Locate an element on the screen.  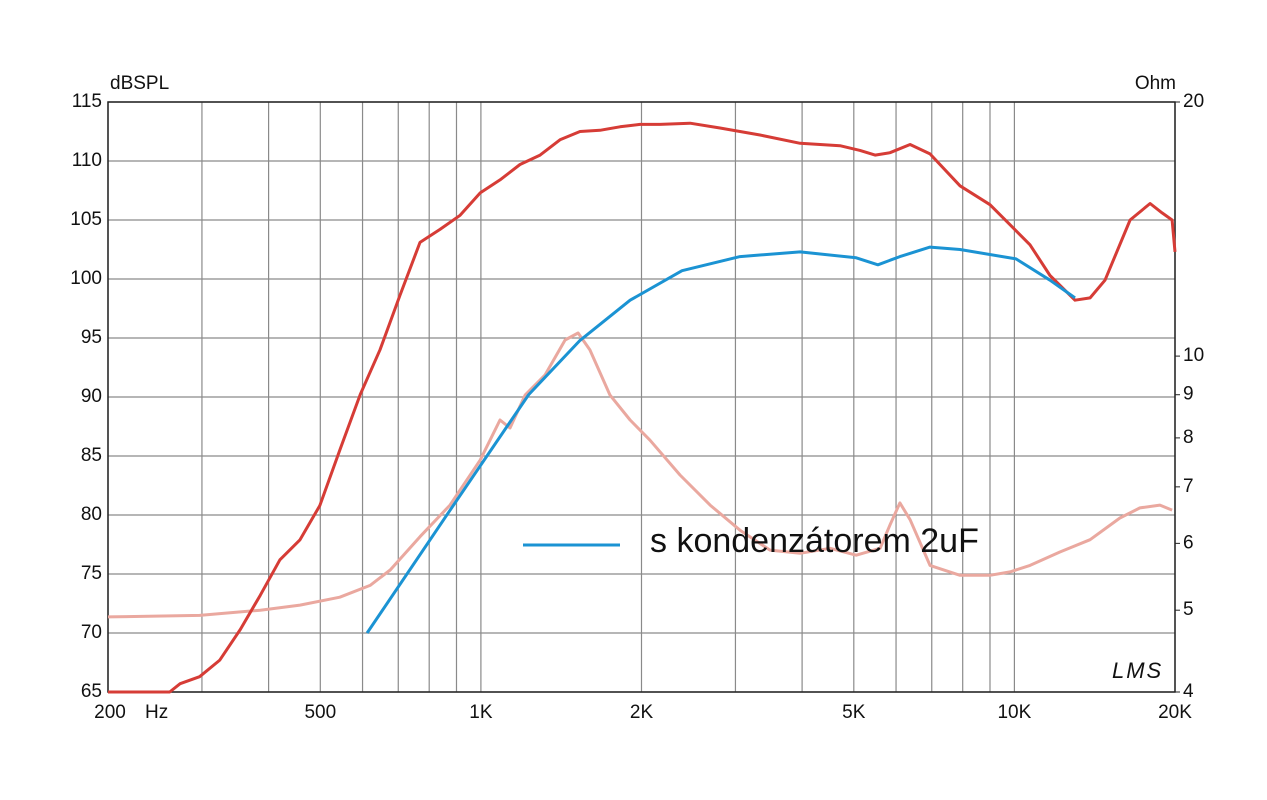
y-tick-label: 90 is located at coordinates (91, 396).